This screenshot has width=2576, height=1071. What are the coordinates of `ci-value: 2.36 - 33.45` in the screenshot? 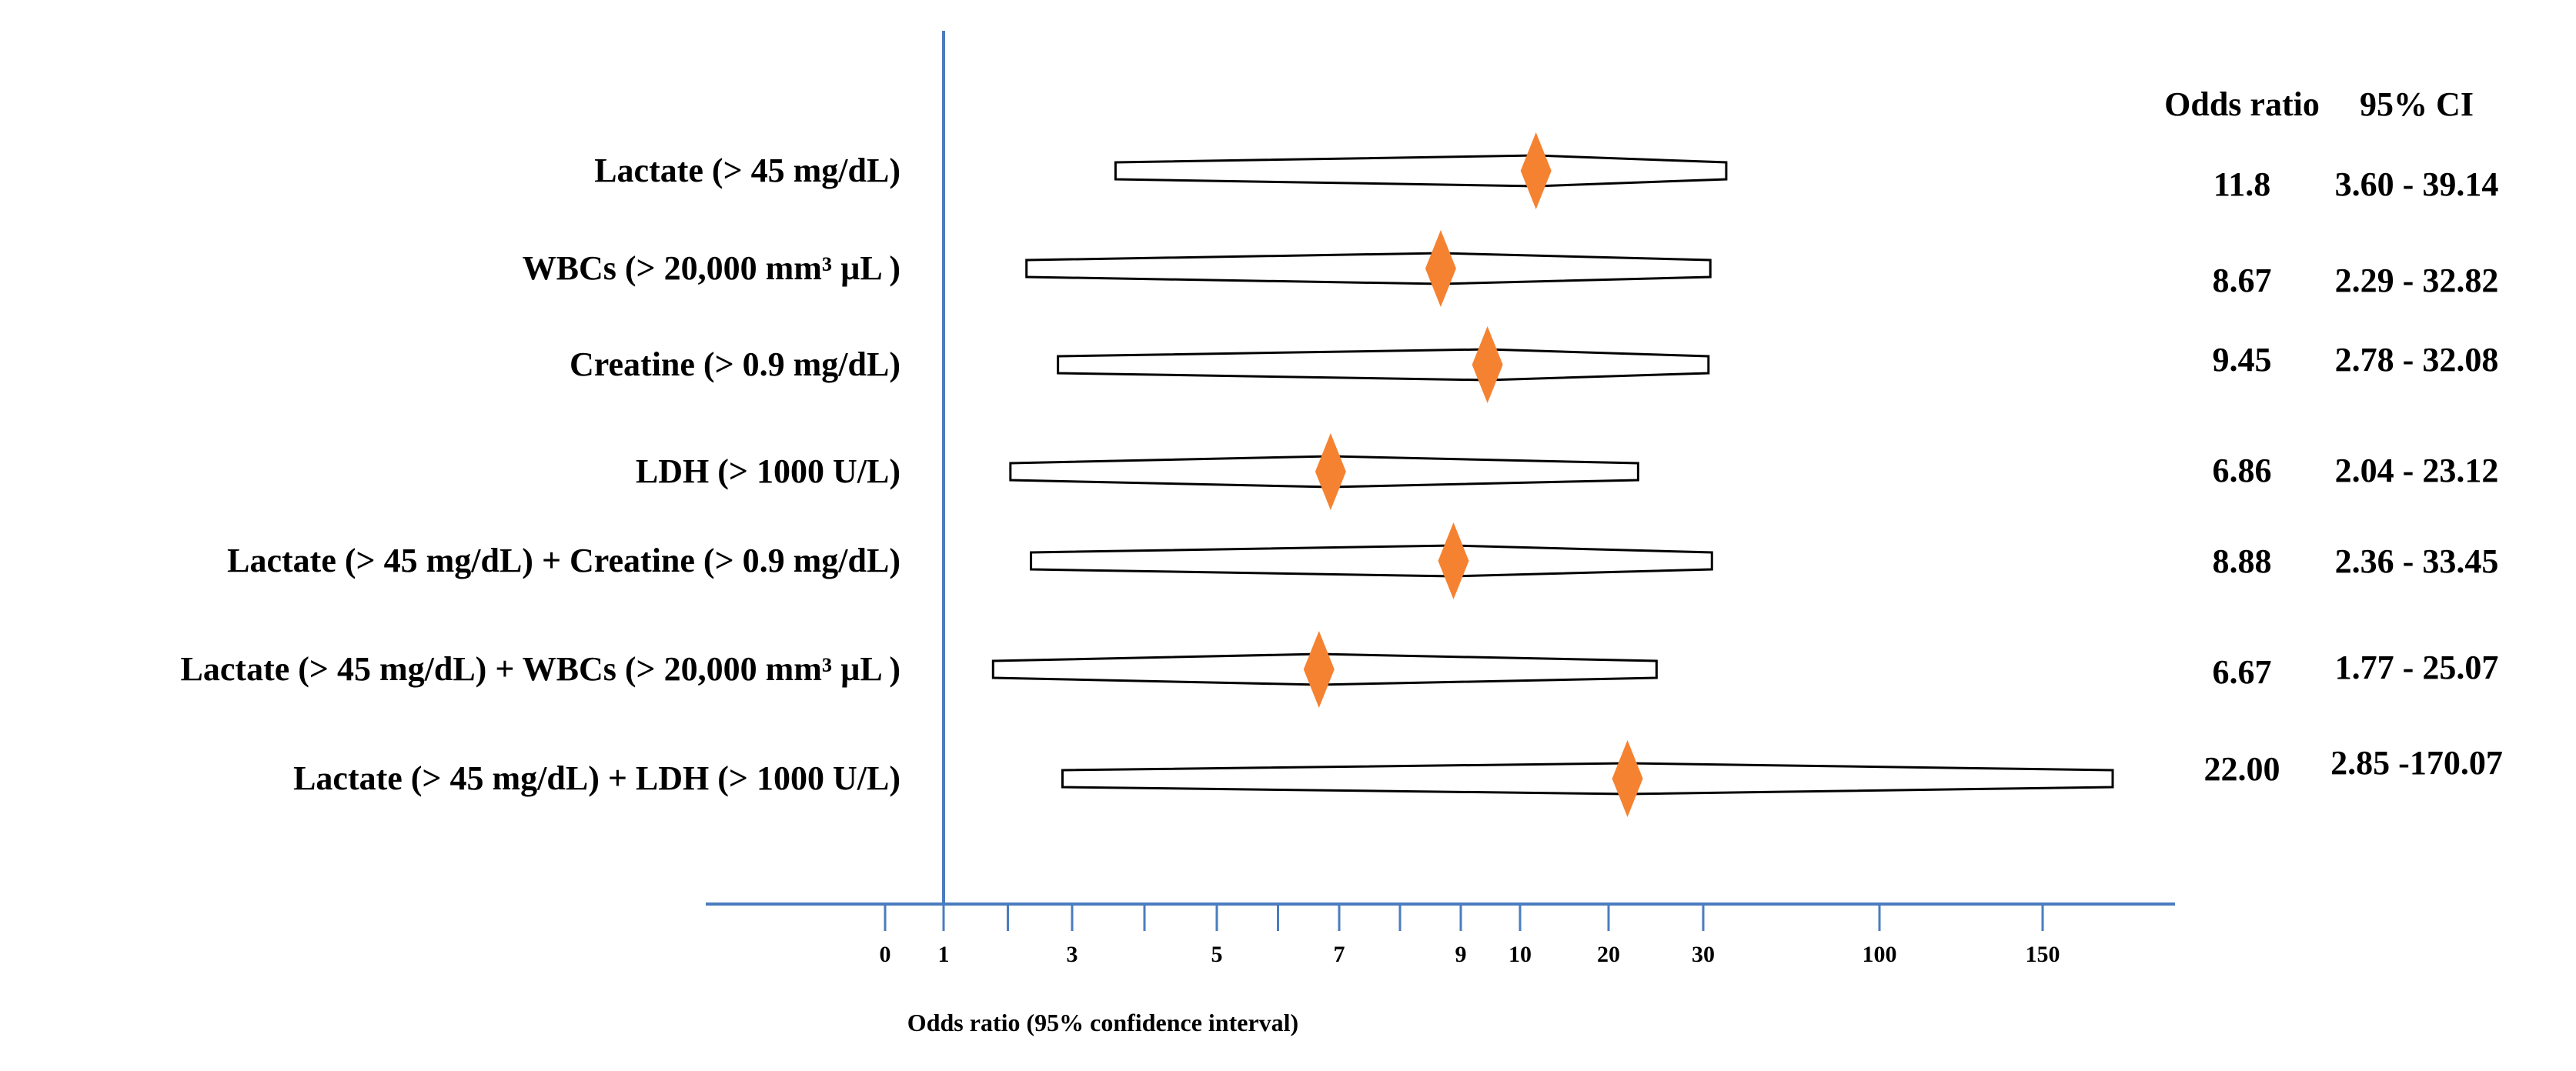 It's located at (2417, 561).